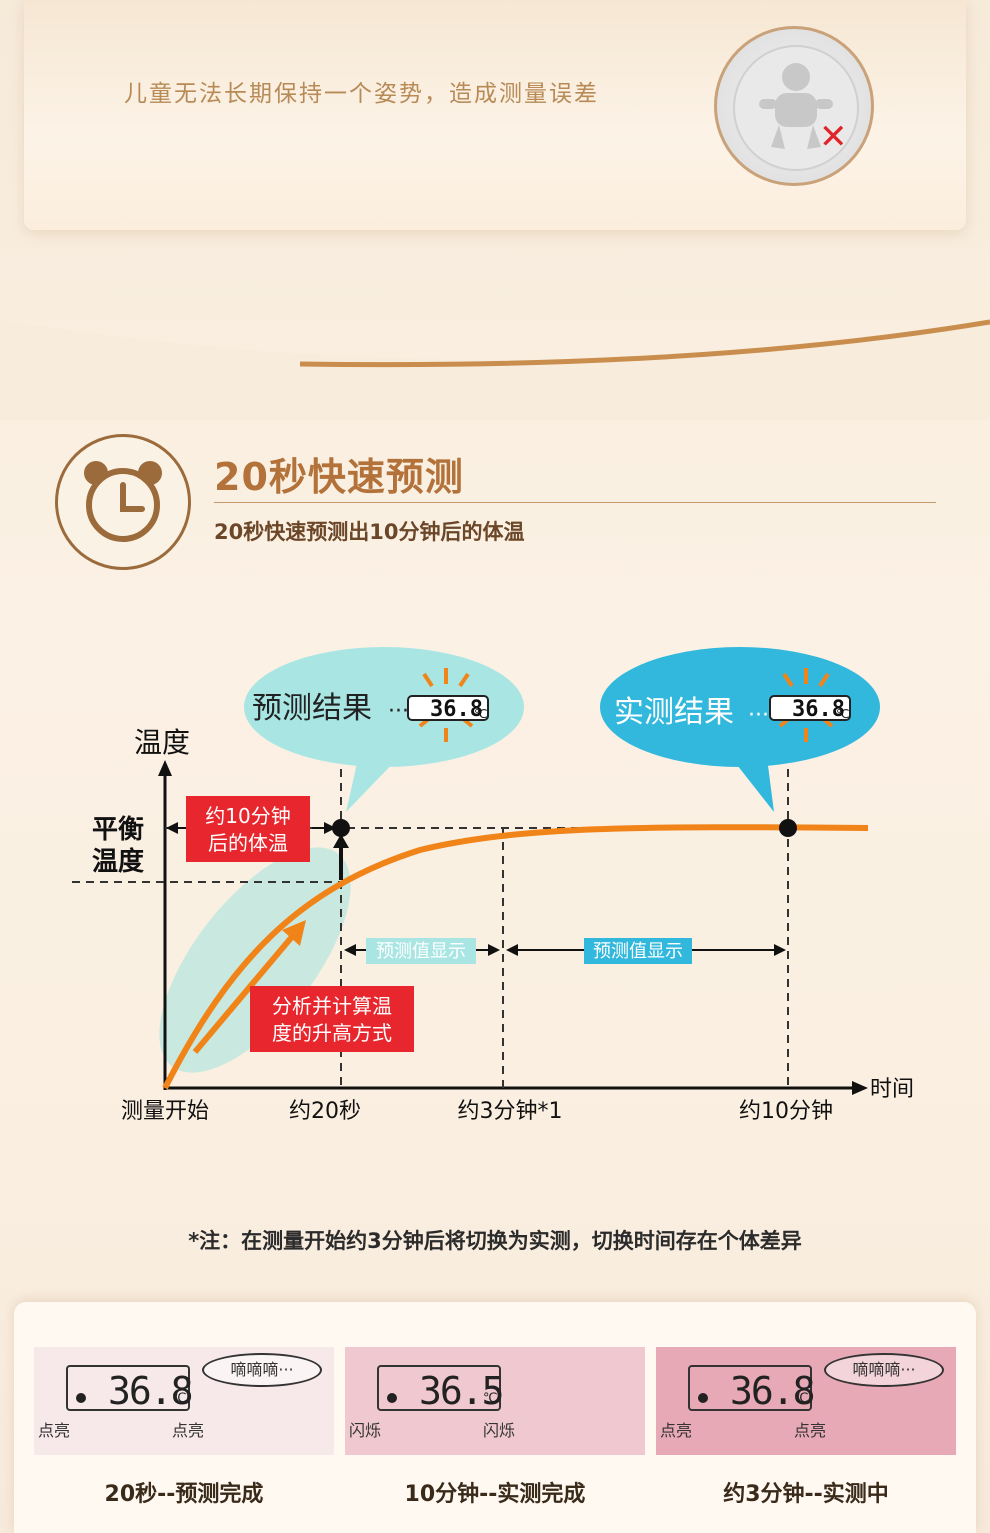 This screenshot has width=990, height=1533. I want to click on baby-icon-inner, so click(796, 108).